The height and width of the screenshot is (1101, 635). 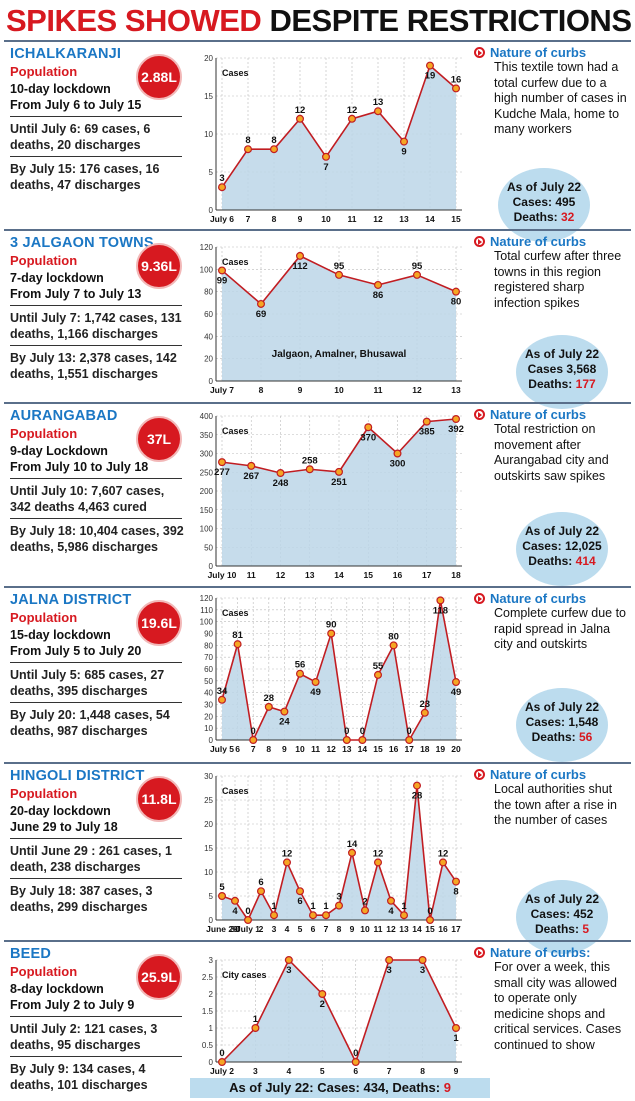 What do you see at coordinates (331, 625) in the screenshot?
I see `data-label: 90` at bounding box center [331, 625].